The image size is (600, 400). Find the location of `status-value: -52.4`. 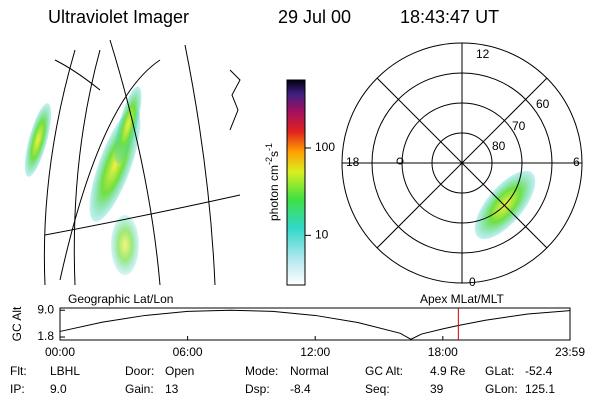

status-value: -52.4 is located at coordinates (539, 371).